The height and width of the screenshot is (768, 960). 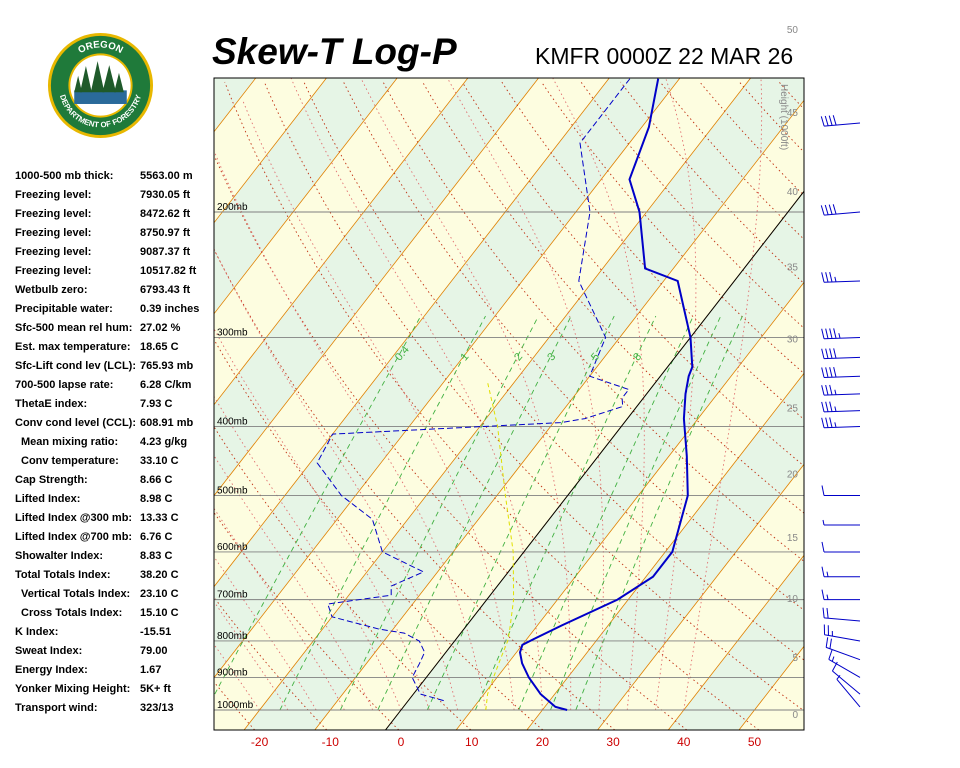 What do you see at coordinates (56, 708) in the screenshot?
I see `index-label: Transport wind:` at bounding box center [56, 708].